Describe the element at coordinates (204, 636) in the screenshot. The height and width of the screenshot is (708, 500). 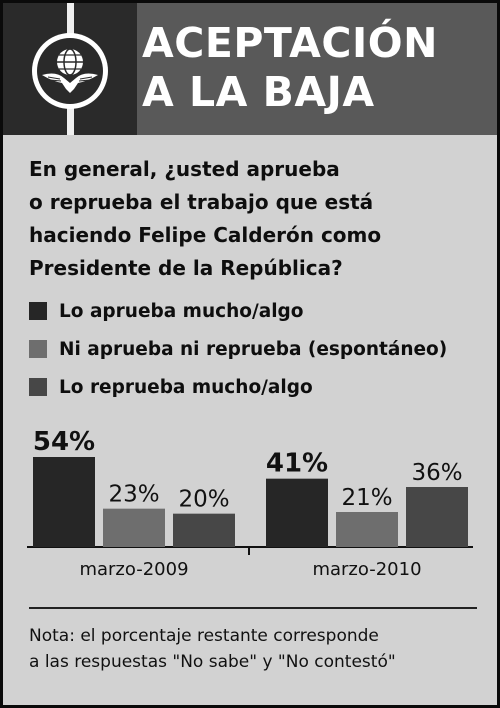
I see `note-line-1: Nota: el porcentaje restante corresponde` at that location.